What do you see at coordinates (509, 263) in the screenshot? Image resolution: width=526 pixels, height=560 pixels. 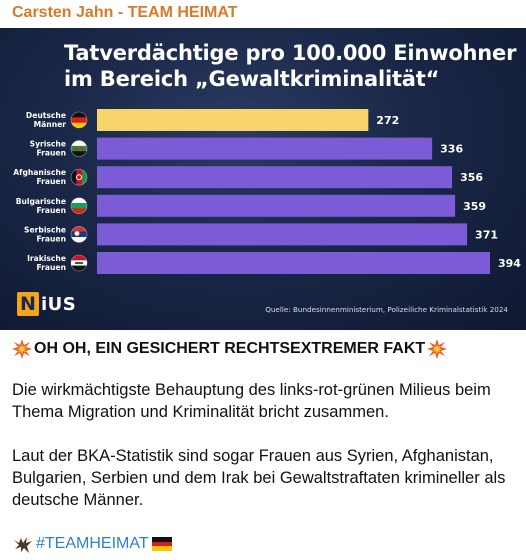 I see `bar-value-label: 394` at bounding box center [509, 263].